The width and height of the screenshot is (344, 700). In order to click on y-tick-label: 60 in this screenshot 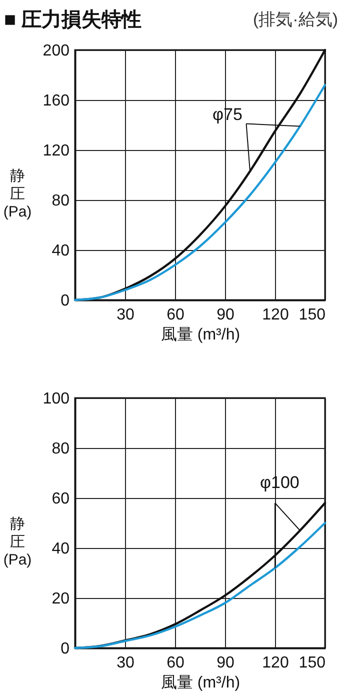, I will do `click(61, 499)`.